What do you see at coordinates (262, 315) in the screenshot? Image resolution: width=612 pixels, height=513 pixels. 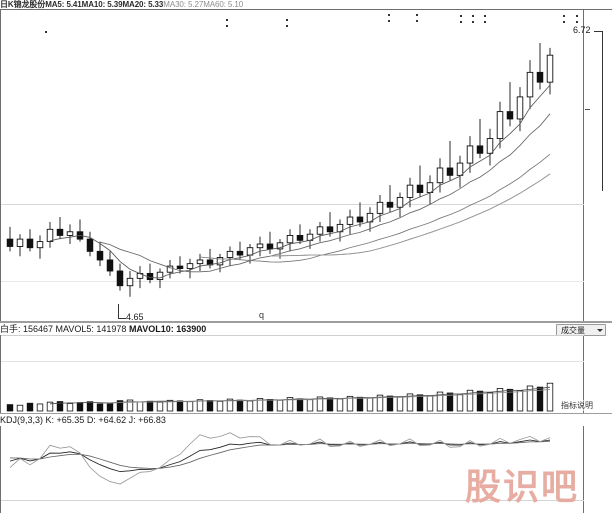 I see `crosshair-marker: q` at bounding box center [262, 315].